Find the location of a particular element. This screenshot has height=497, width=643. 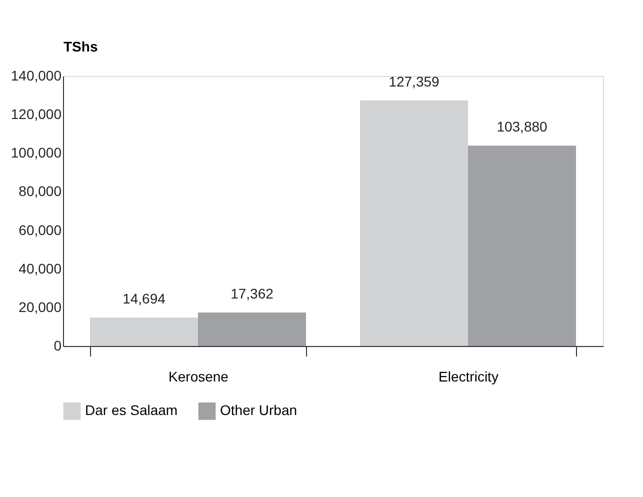

y-tick-label: 100,000 is located at coordinates (36, 152).